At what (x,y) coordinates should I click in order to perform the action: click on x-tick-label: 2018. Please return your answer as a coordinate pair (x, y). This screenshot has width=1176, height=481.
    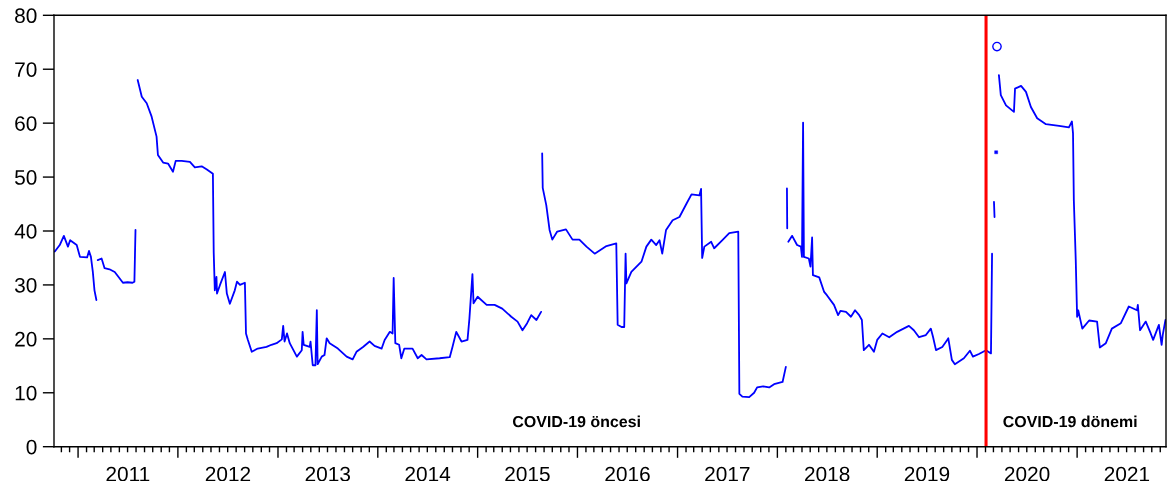
    Looking at the image, I should click on (827, 473).